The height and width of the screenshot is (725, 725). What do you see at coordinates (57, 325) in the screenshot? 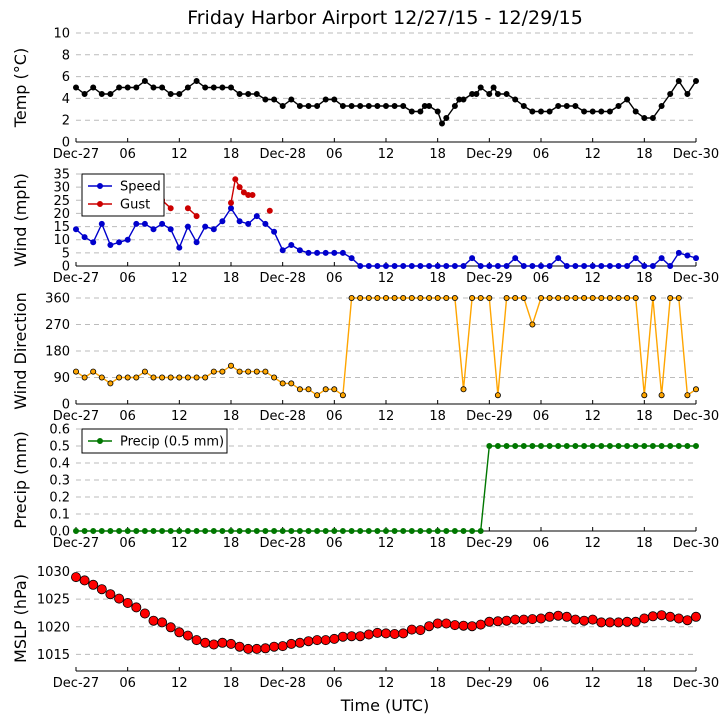
I see `y-tick-label: 270` at bounding box center [57, 325].